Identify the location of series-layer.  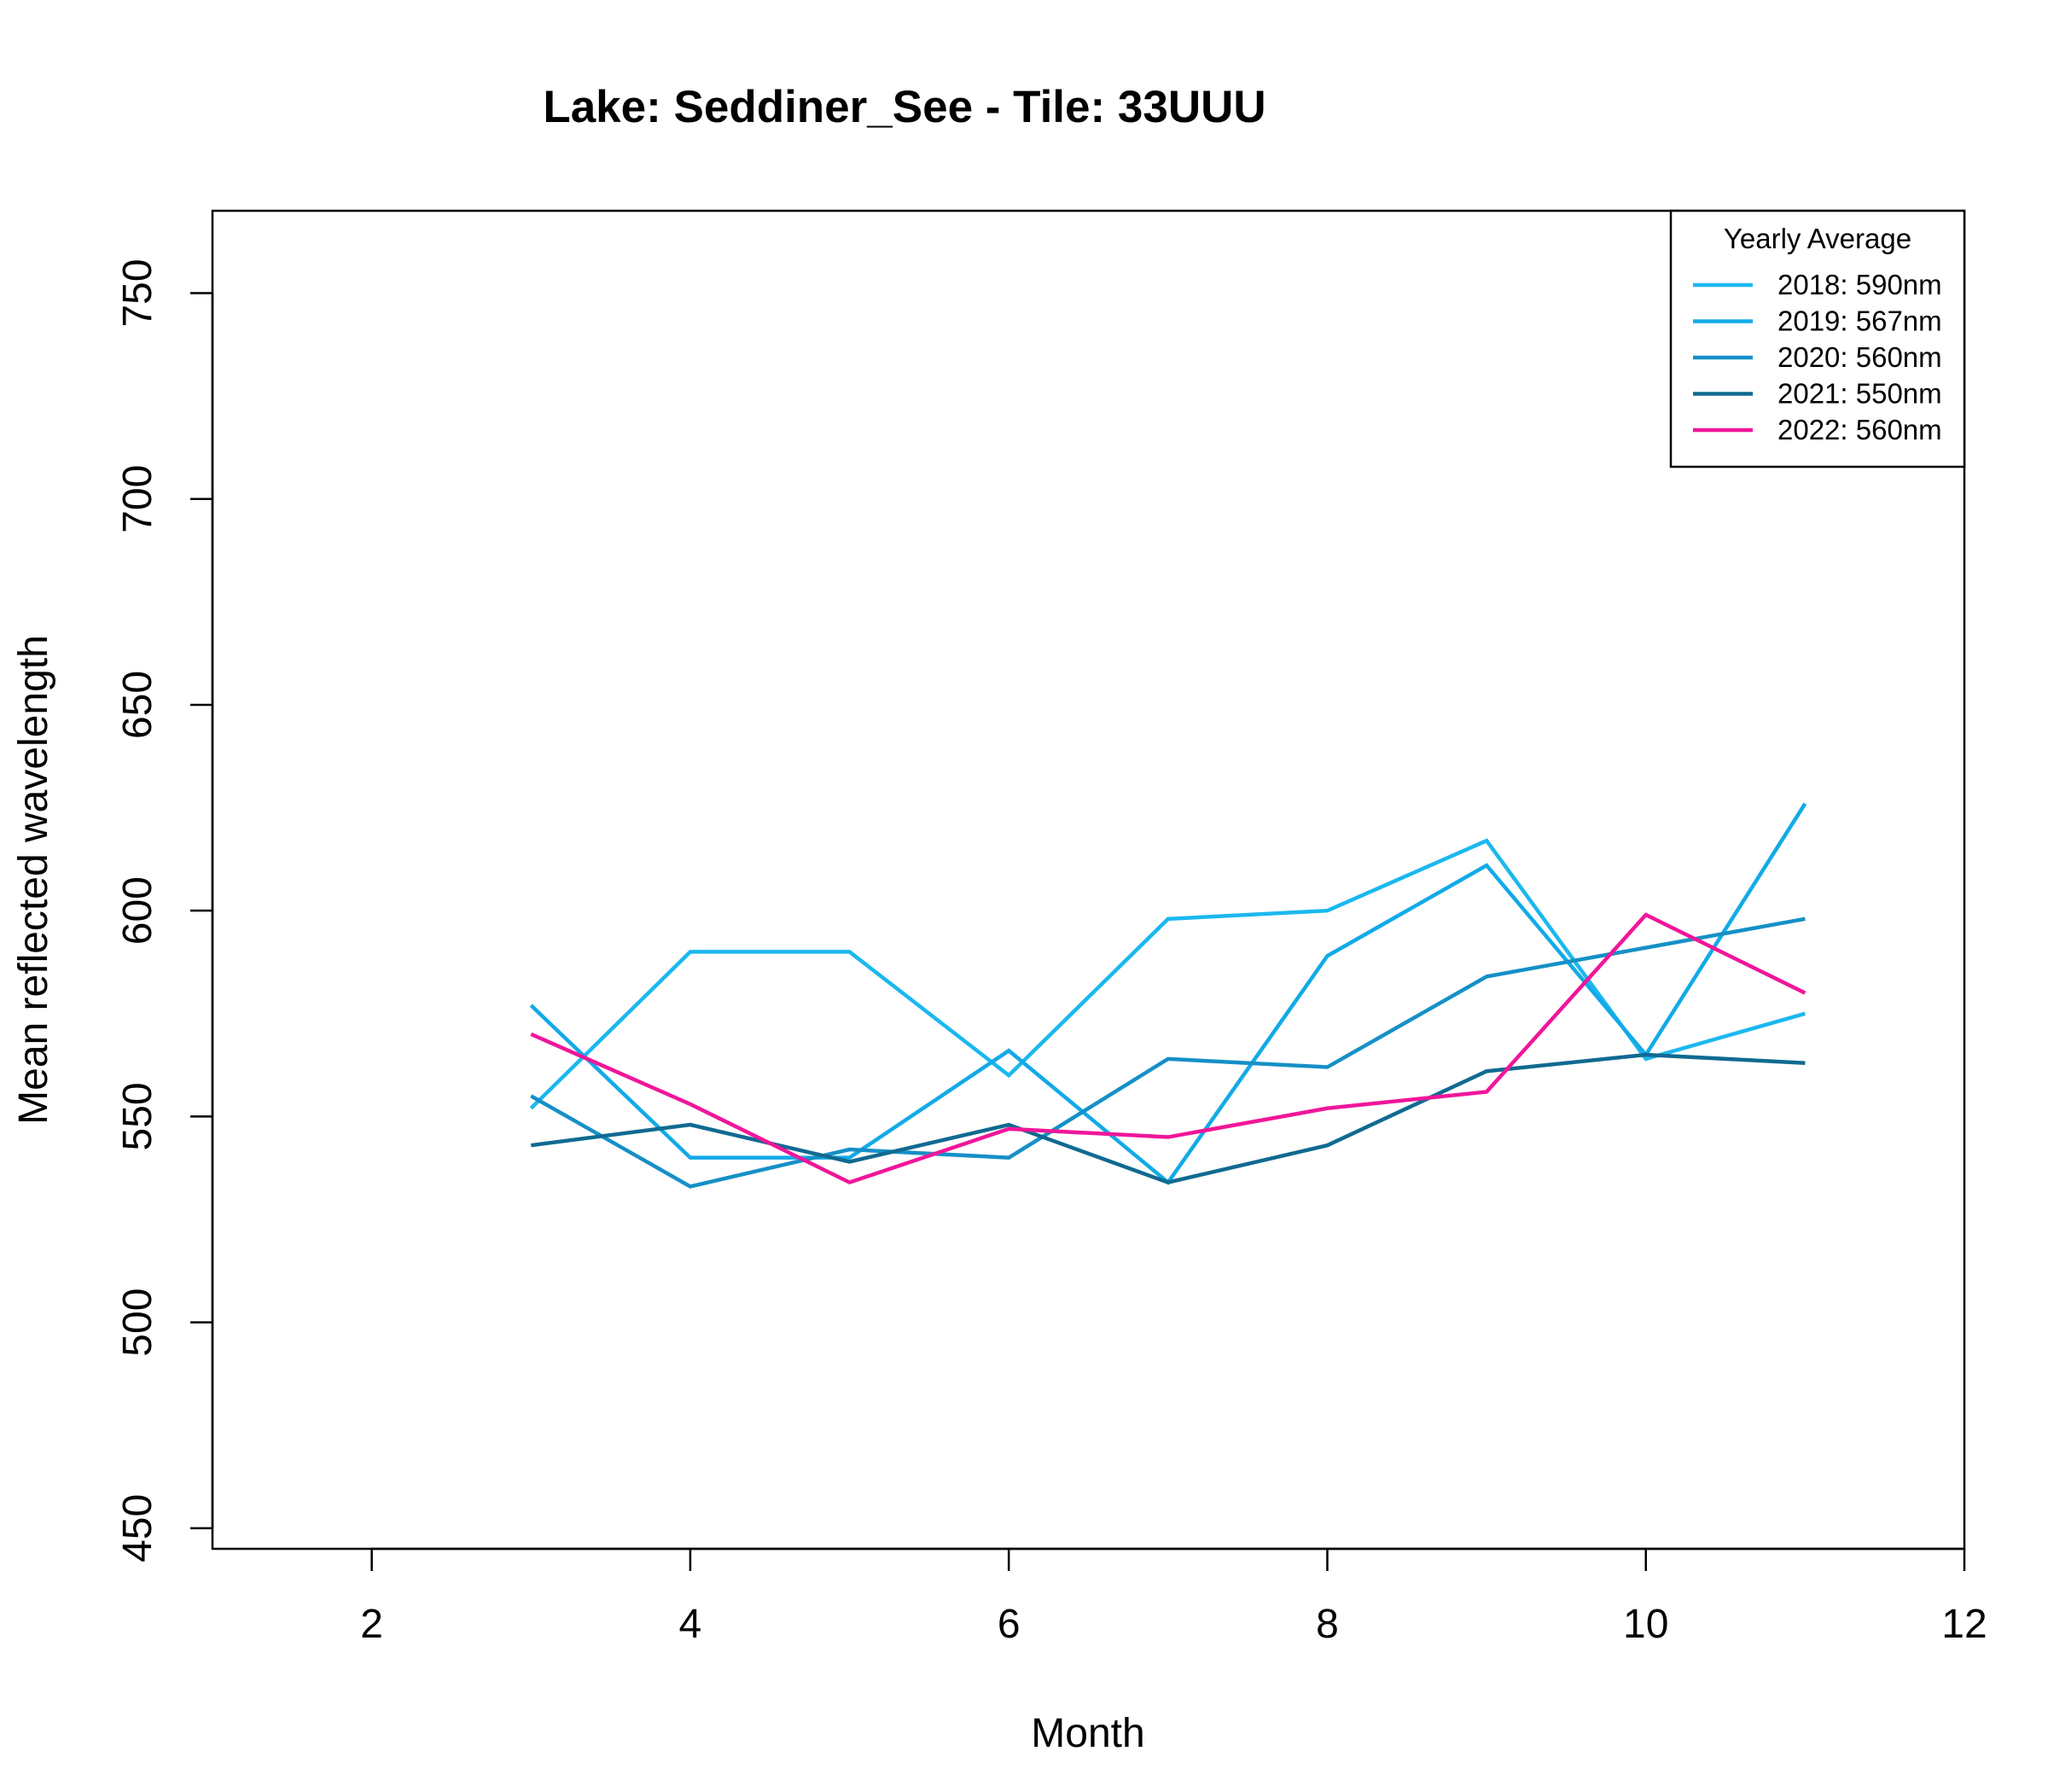
(1168, 996).